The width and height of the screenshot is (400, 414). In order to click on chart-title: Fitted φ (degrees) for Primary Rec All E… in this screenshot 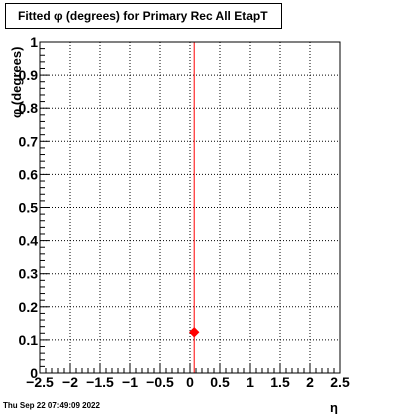, I will do `click(143, 16)`.